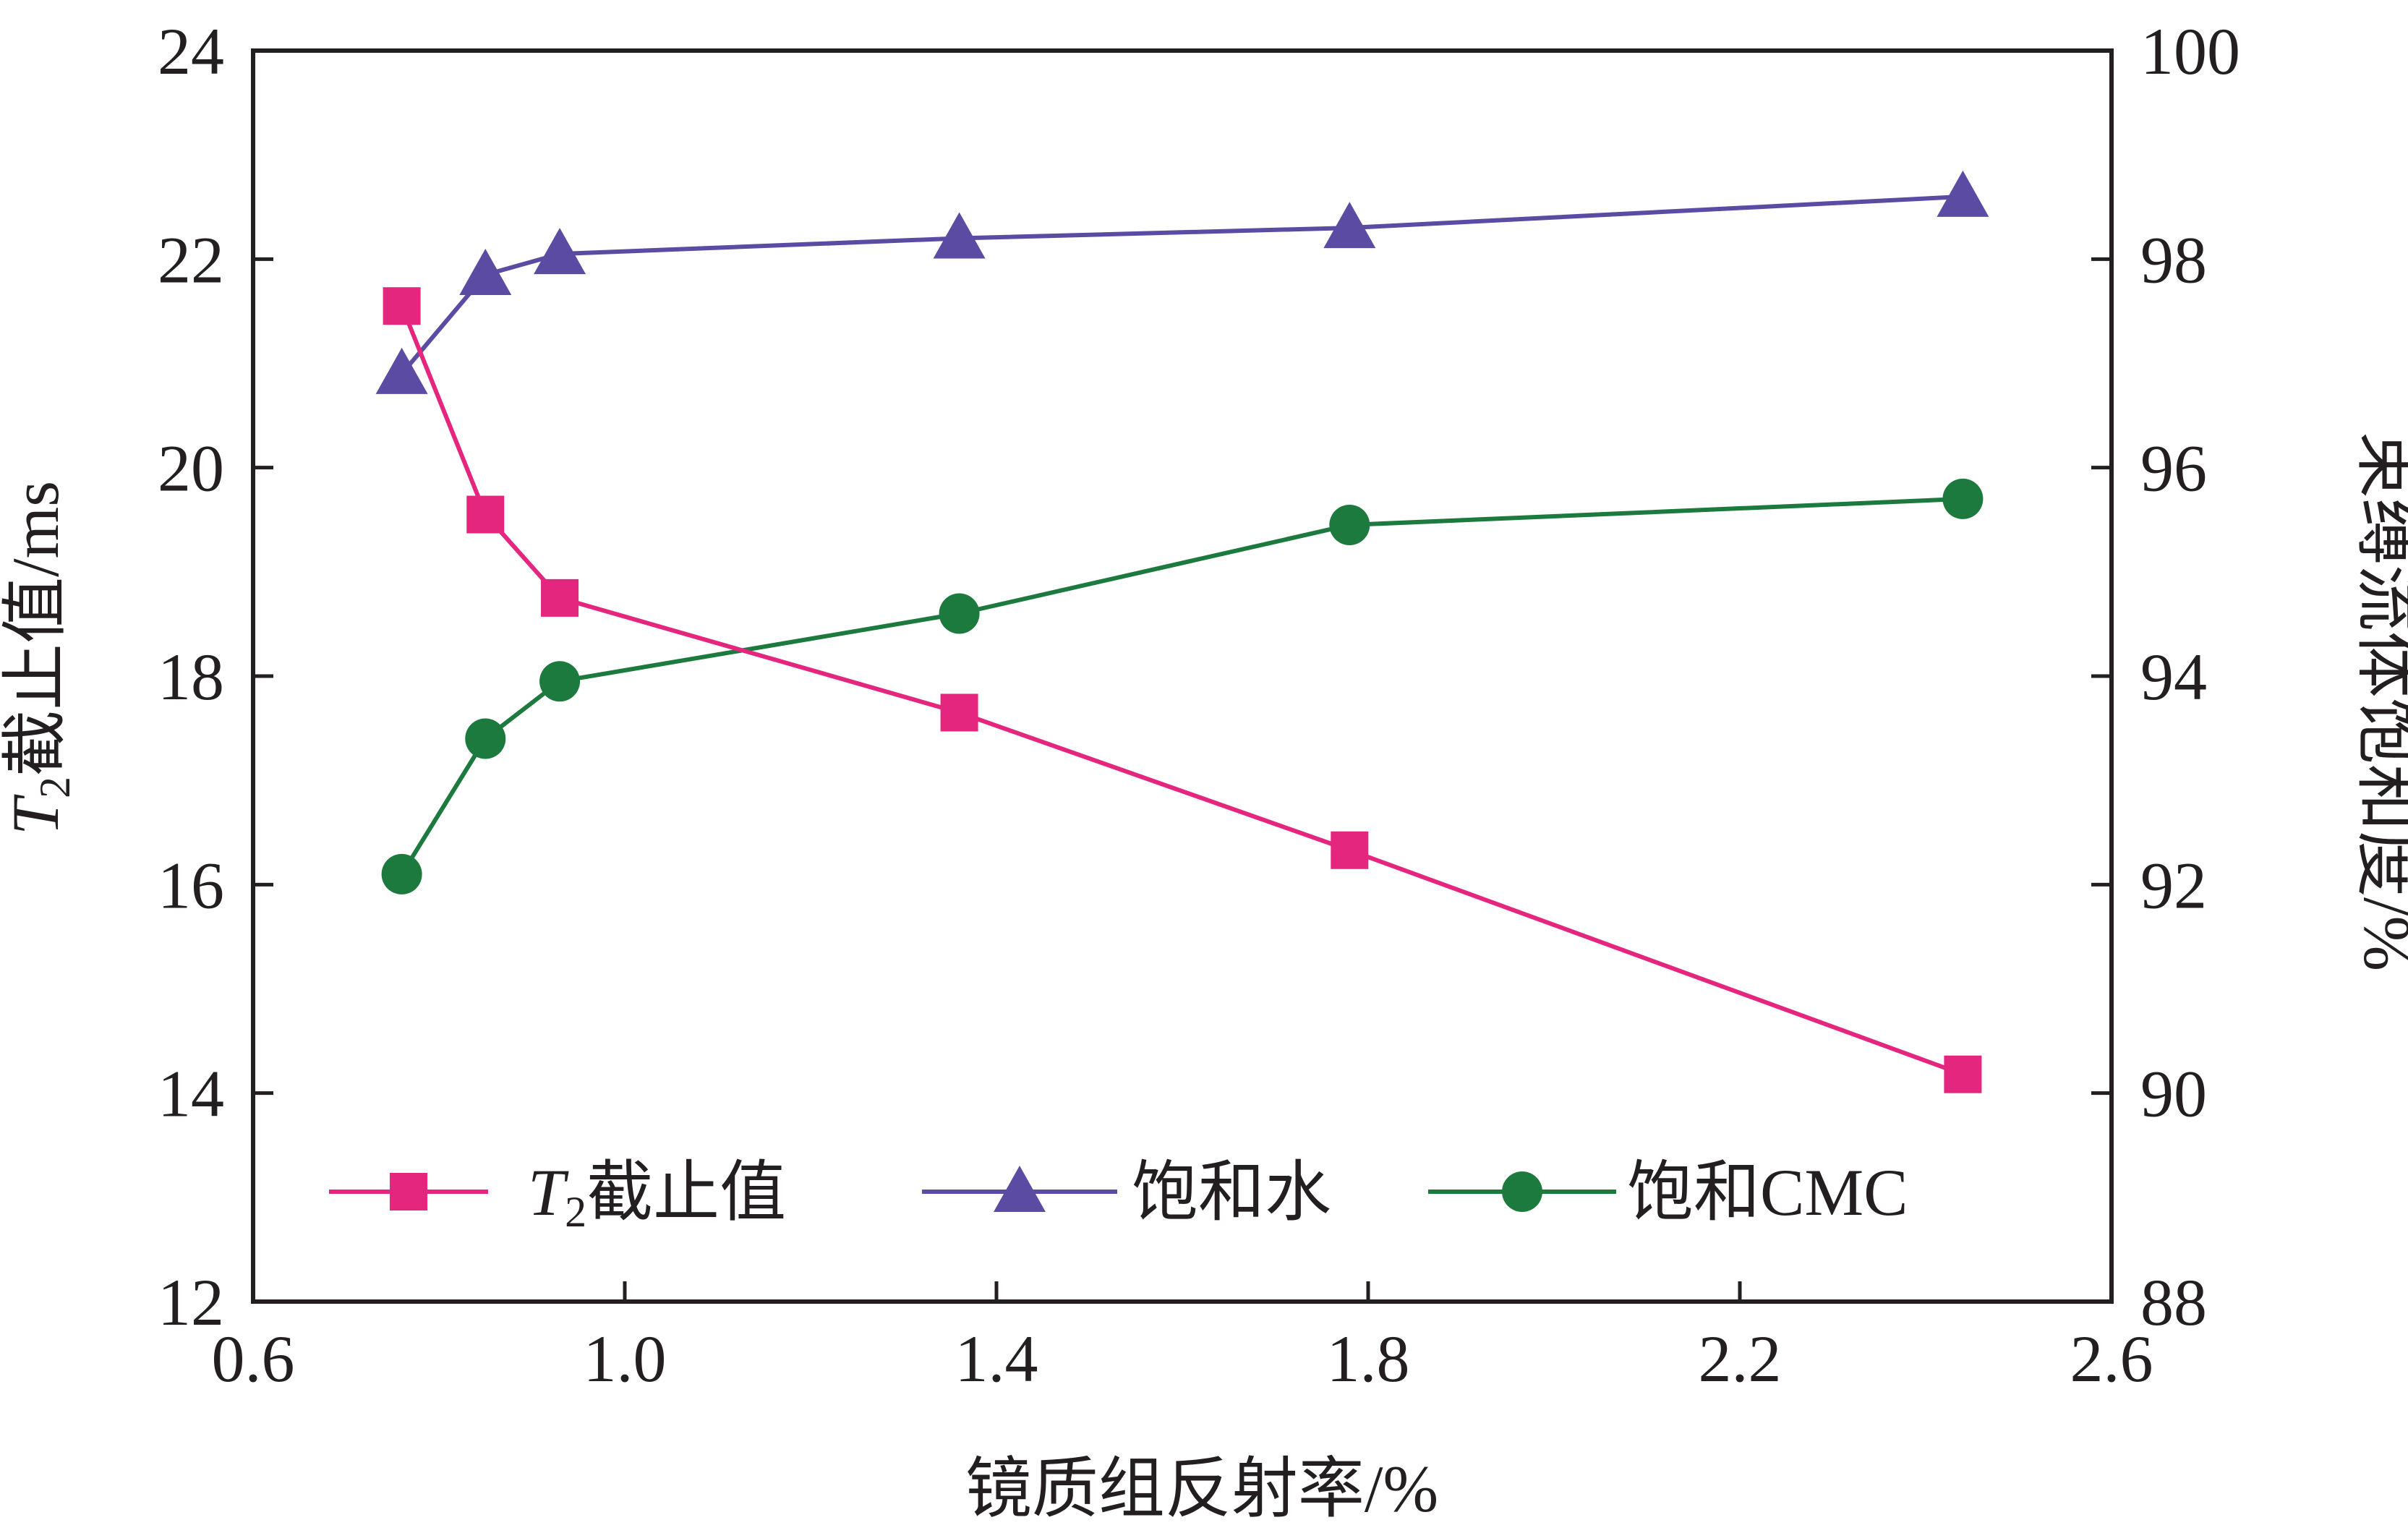  What do you see at coordinates (2173, 259) in the screenshot?
I see `y-right-tick-label: 98` at bounding box center [2173, 259].